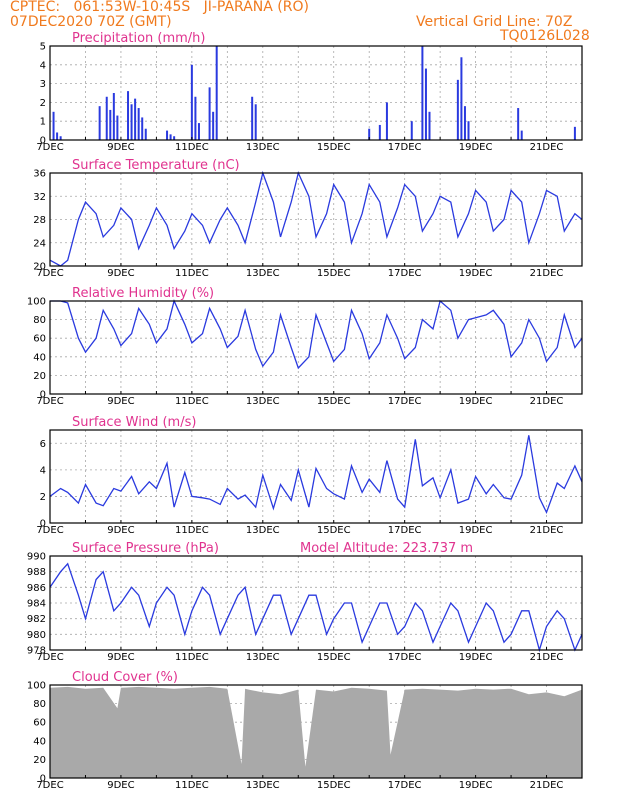 This screenshot has width=618, height=800. What do you see at coordinates (192, 273) in the screenshot?
I see `surface-temperature-xtick-label: 11DEC` at bounding box center [192, 273].